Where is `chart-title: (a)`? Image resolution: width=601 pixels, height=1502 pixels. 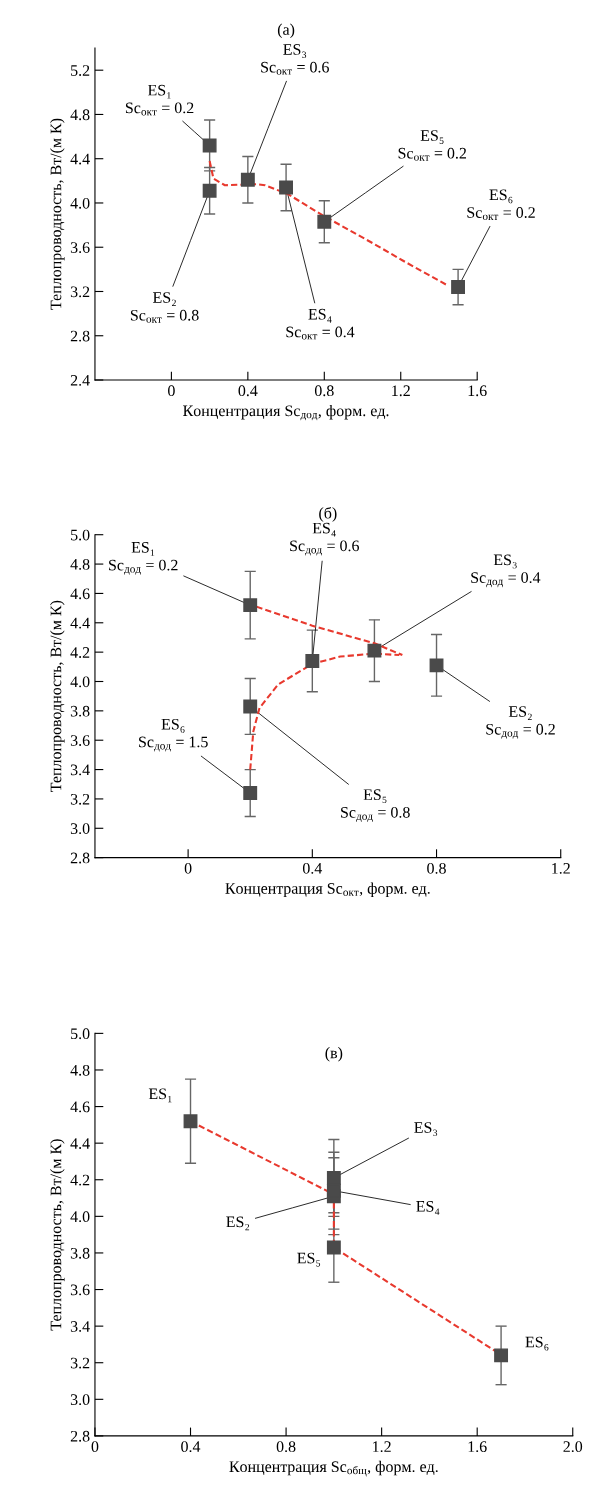
chart-title: (a) is located at coordinates (286, 31).